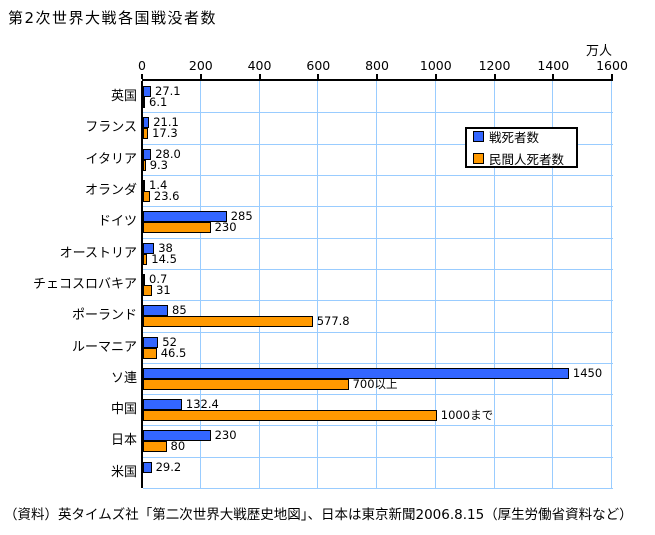 This screenshot has height=535, width=655. What do you see at coordinates (166, 122) in the screenshot?
I see `value-label: 21.1` at bounding box center [166, 122].